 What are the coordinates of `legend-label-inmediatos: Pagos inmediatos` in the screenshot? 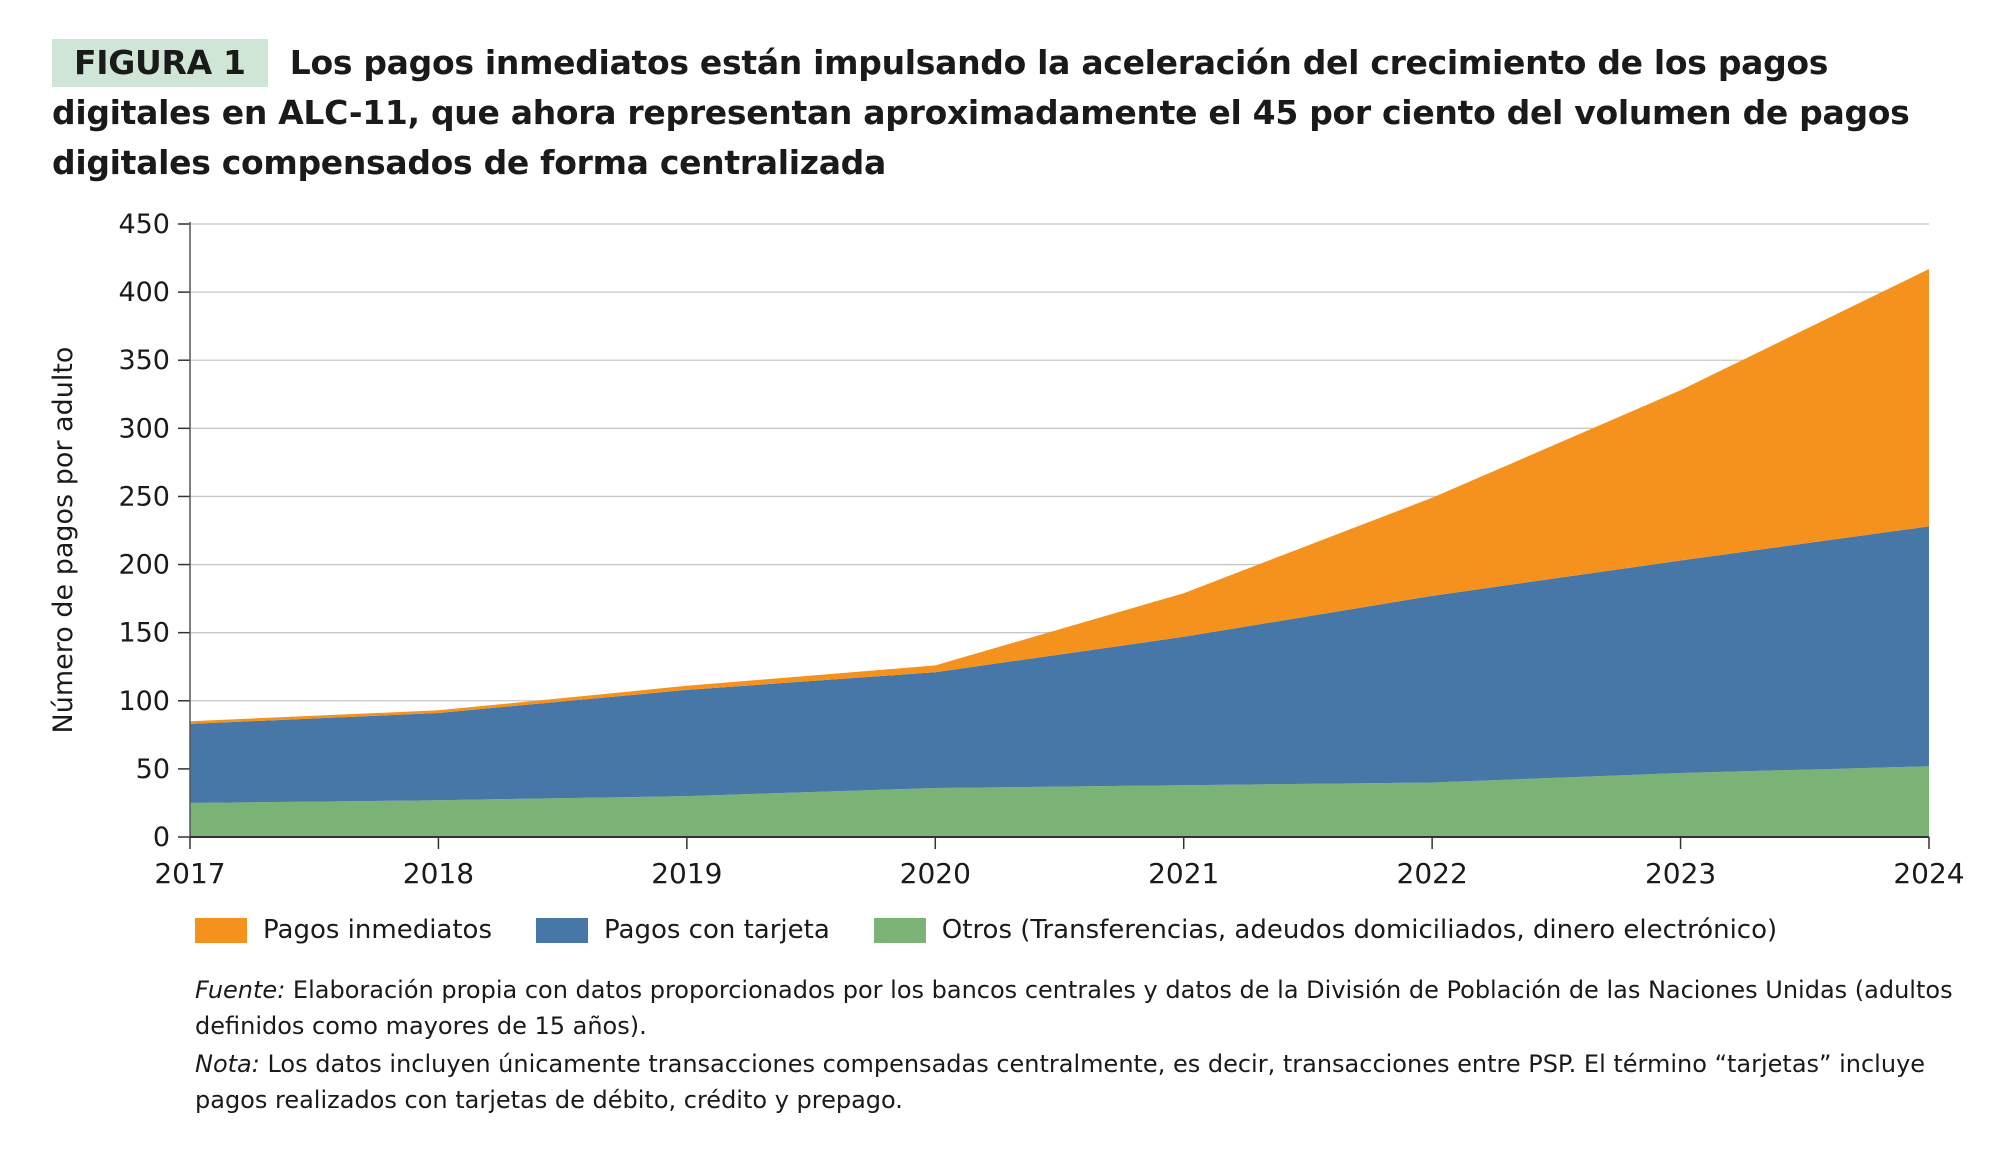 It's located at (377, 930).